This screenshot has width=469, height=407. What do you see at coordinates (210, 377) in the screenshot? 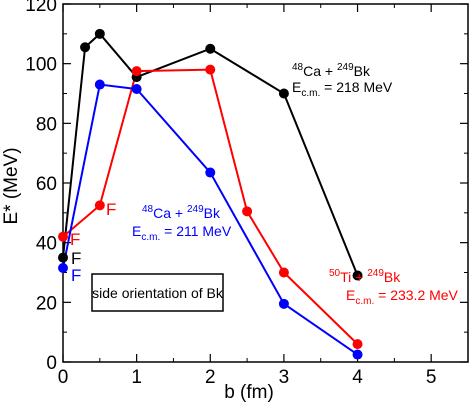
I see `x-tick-label: 2` at bounding box center [210, 377].